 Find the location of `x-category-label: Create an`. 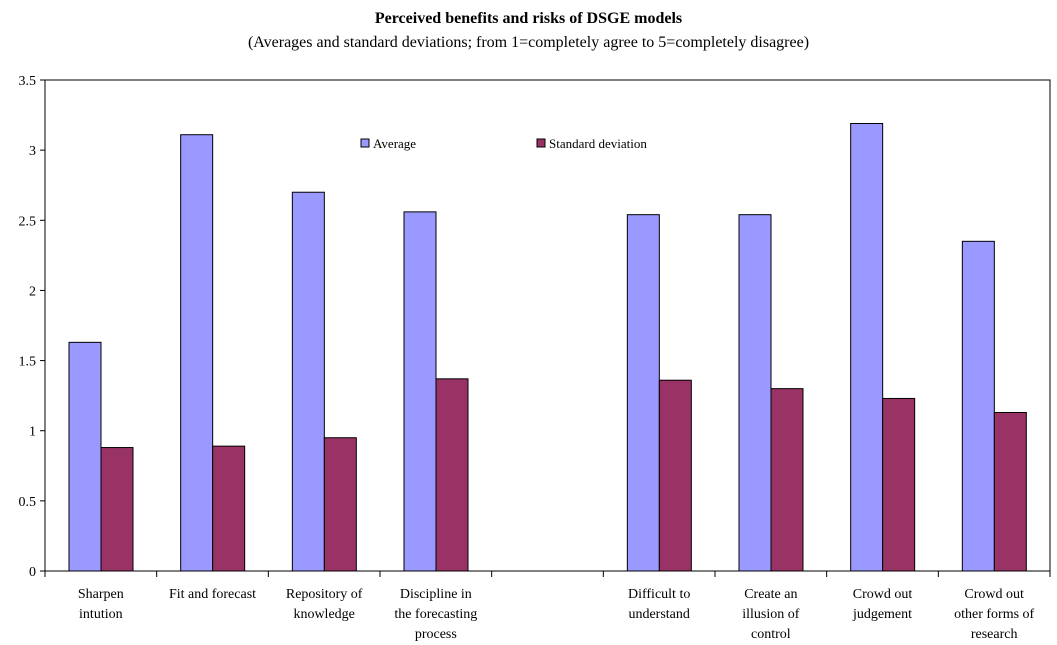

x-category-label: Create an is located at coordinates (770, 594).